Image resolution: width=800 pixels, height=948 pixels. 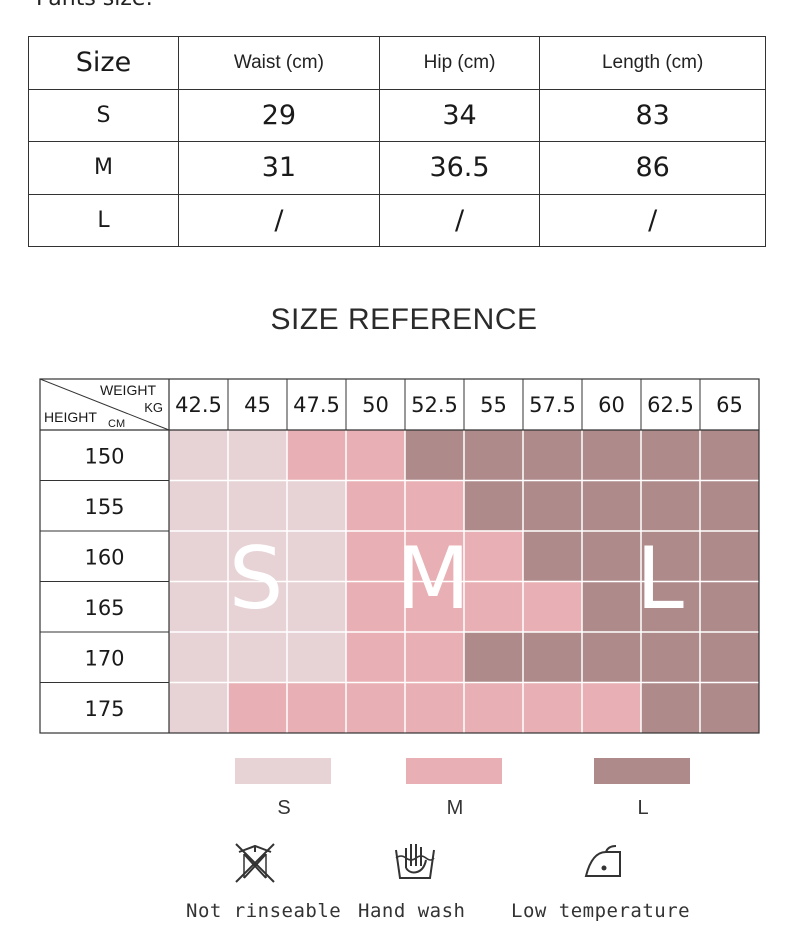 I want to click on row-length: /, so click(x=652, y=220).